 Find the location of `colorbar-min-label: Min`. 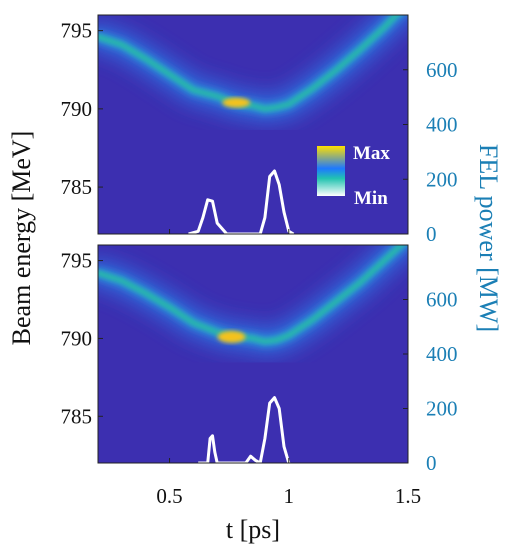

colorbar-min-label: Min is located at coordinates (371, 198).